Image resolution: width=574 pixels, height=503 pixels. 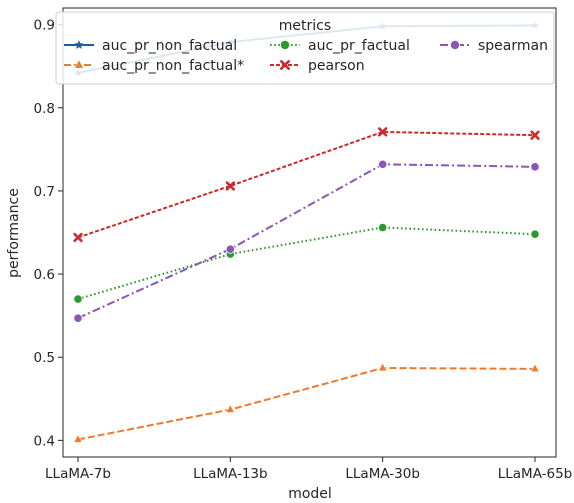 I want to click on legend-frame, so click(x=305, y=48).